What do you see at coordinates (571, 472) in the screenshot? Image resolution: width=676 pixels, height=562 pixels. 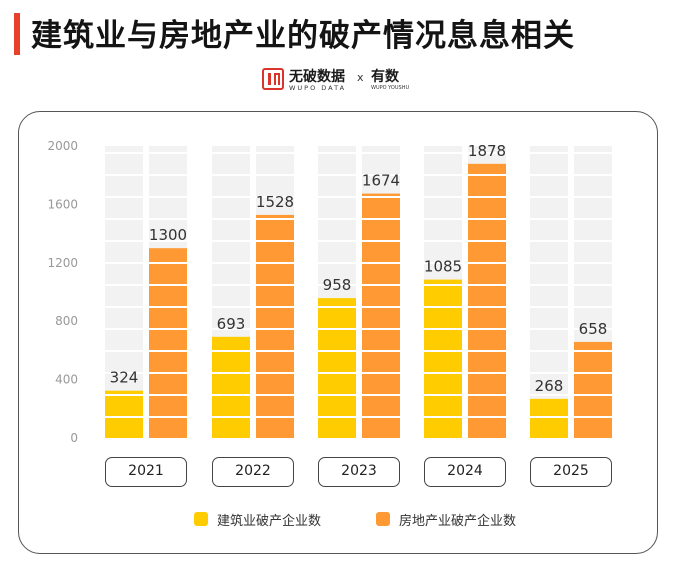 I see `x-axis-label-2025: 2025` at bounding box center [571, 472].